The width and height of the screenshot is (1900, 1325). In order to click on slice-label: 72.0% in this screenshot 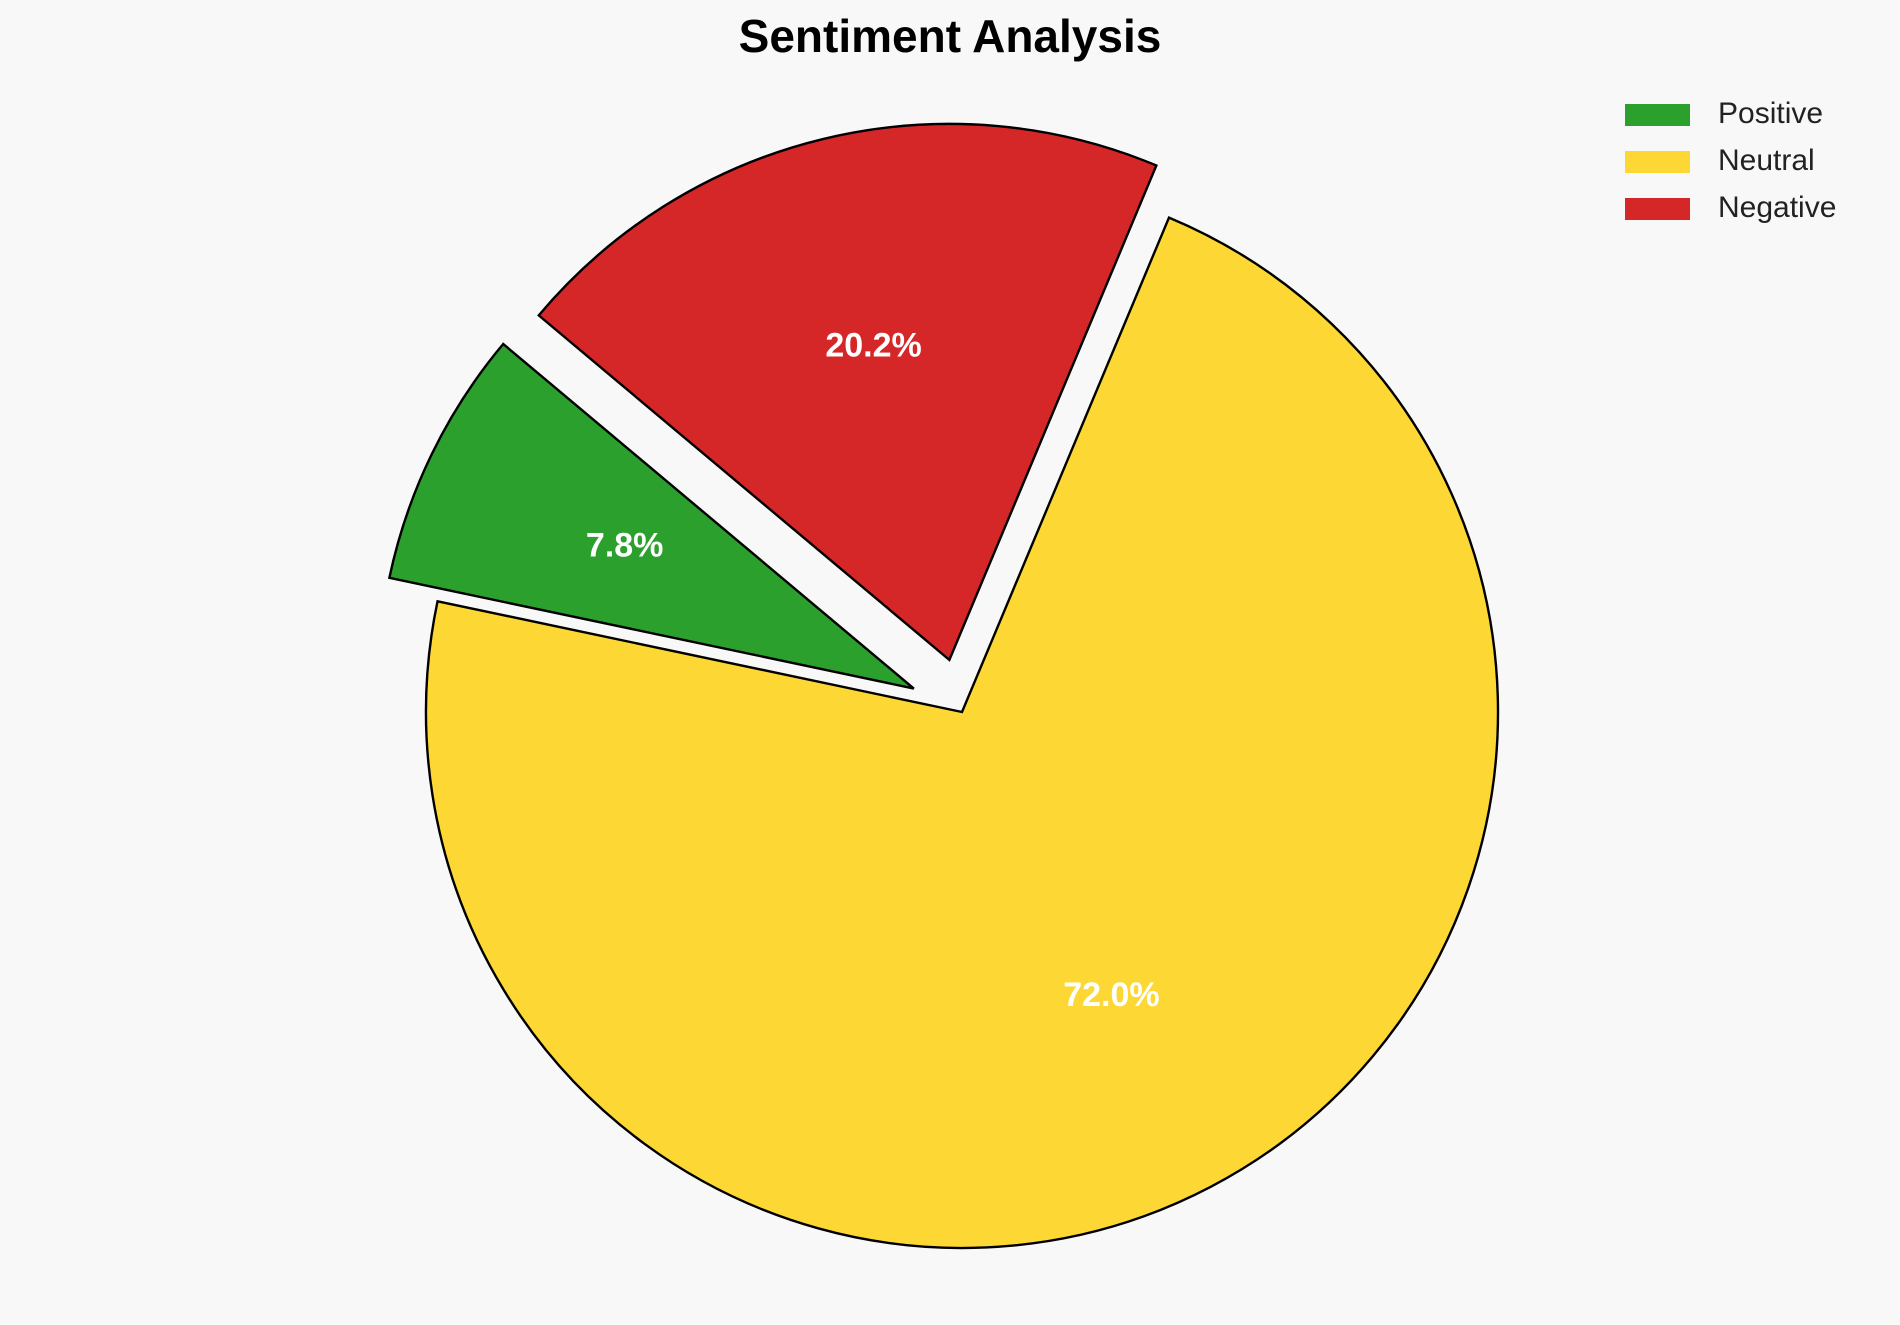, I will do `click(1111, 995)`.